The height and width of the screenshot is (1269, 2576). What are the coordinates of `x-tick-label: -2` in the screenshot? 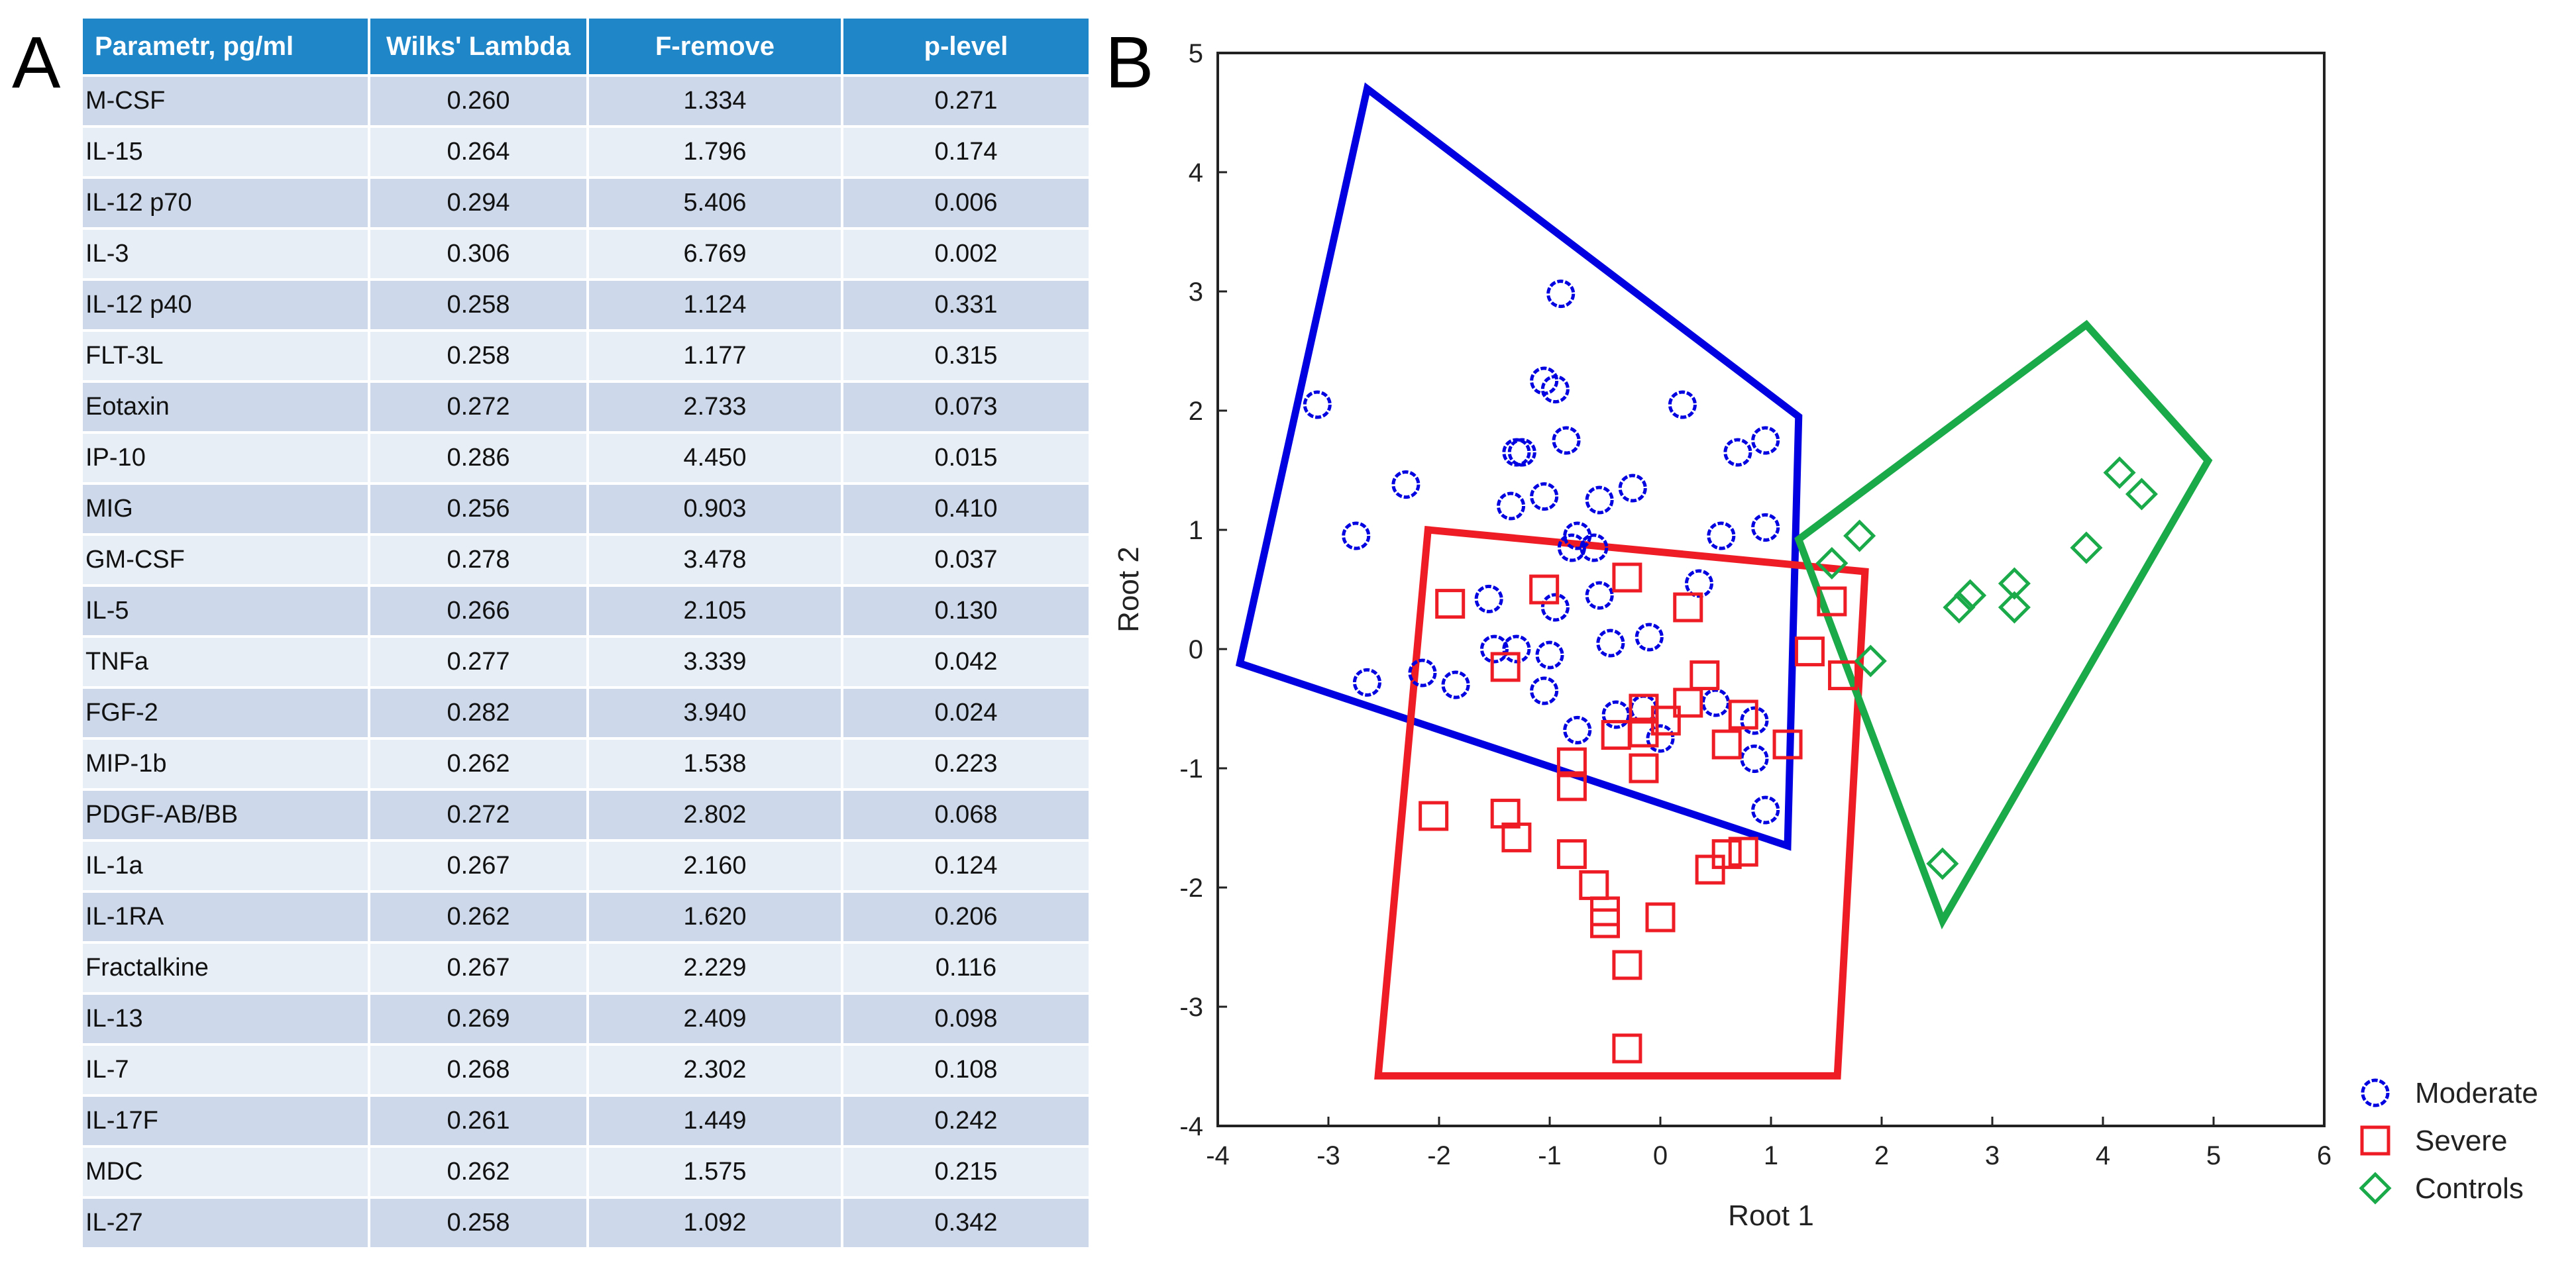 It's located at (1439, 1155).